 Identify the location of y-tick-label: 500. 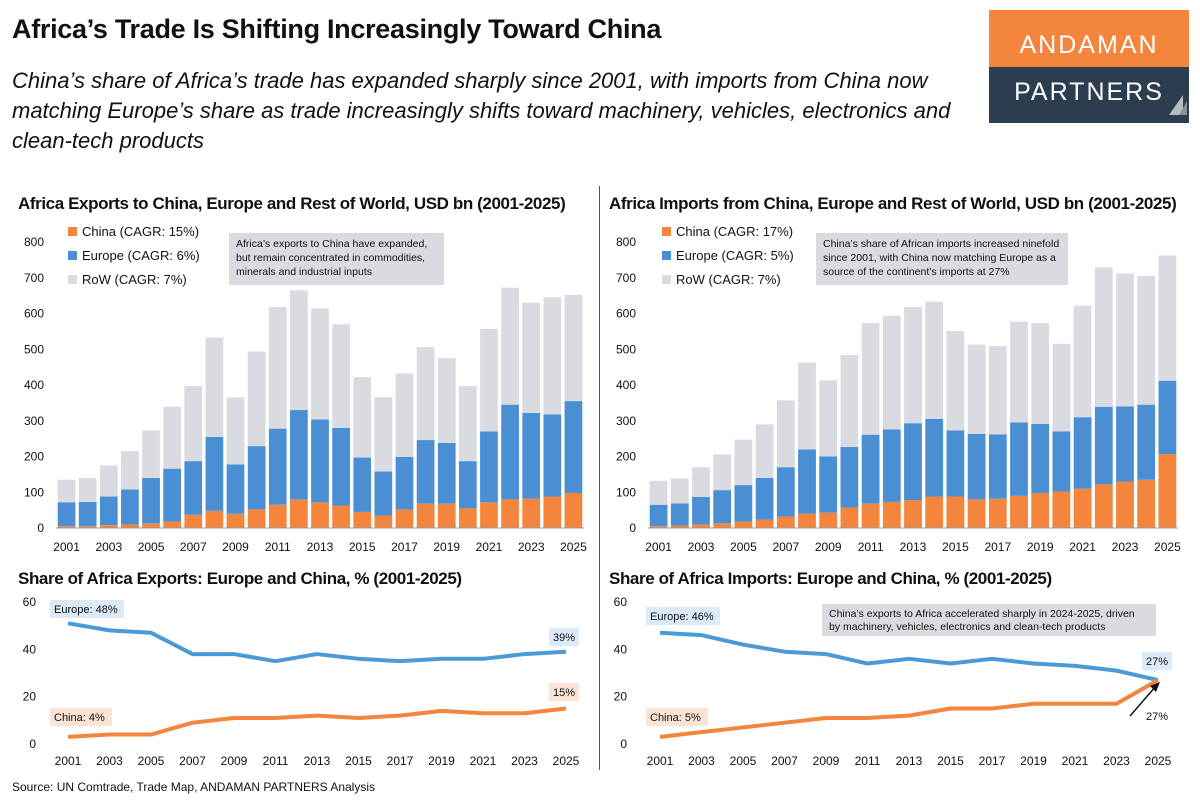
(626, 349).